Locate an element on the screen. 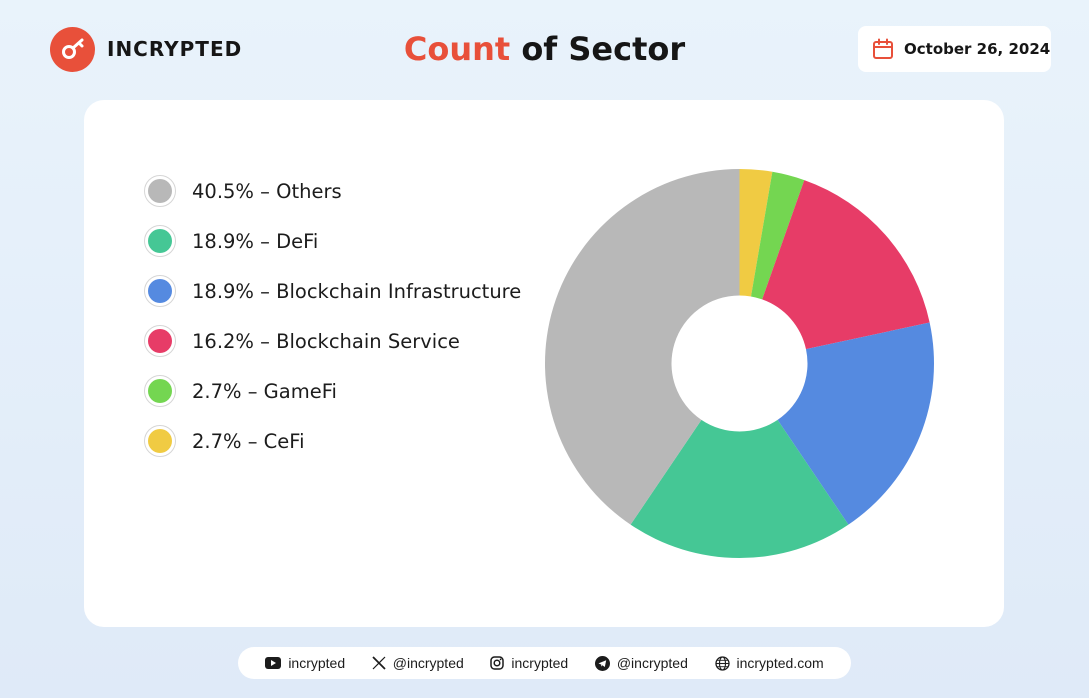 This screenshot has width=1089, height=698. x-twitter-handle: @incrypted is located at coordinates (428, 663).